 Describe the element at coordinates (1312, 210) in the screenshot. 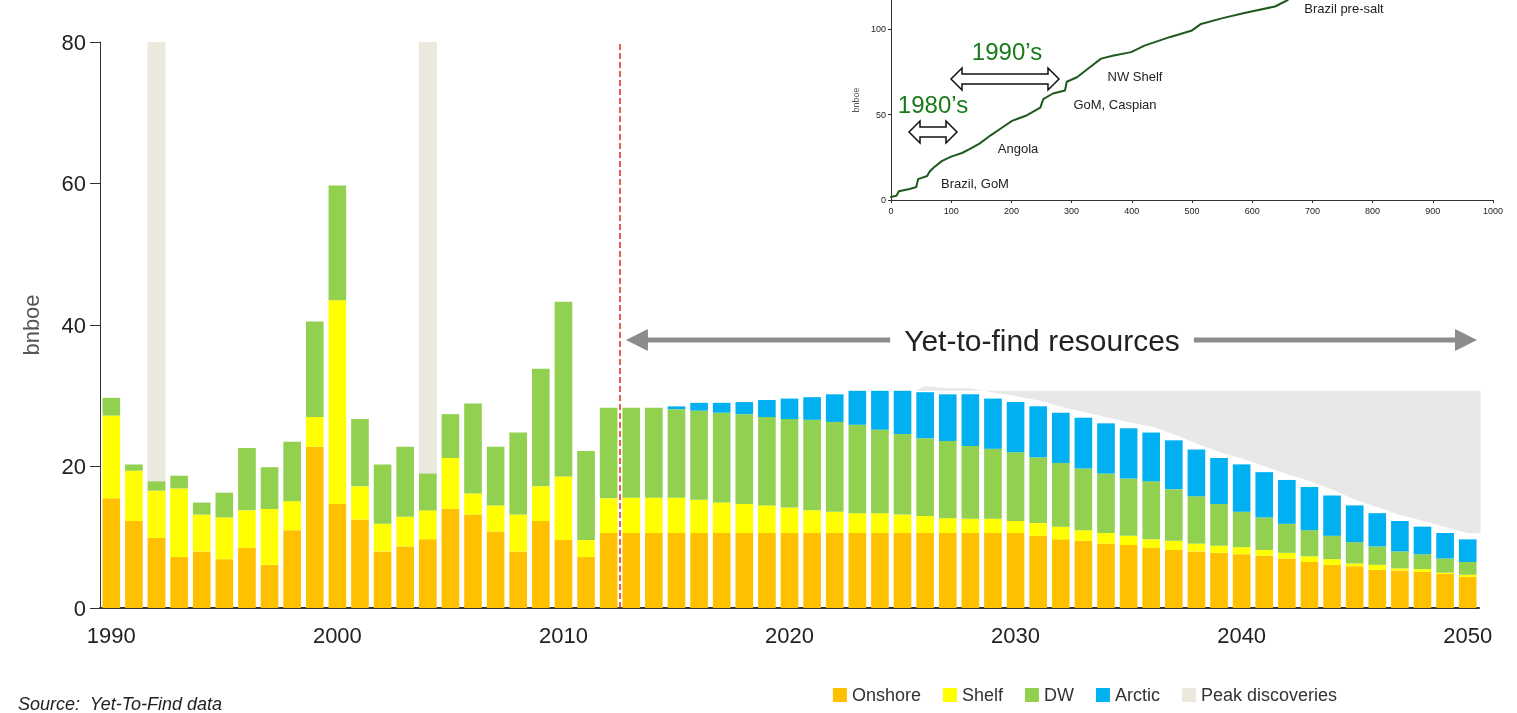

I see `x-tick-label: 700` at that location.